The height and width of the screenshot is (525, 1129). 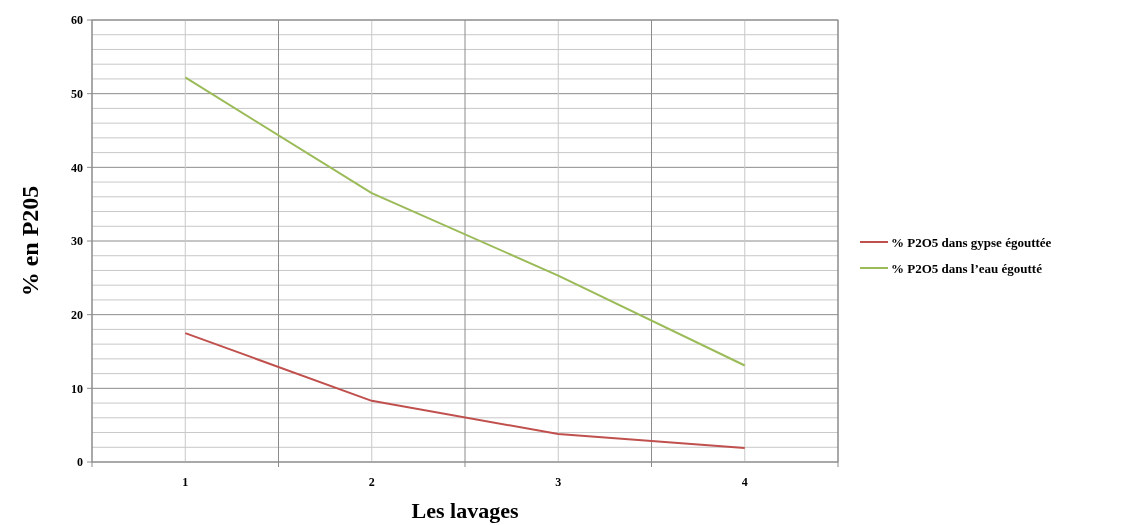 I want to click on y-tick-label: 40, so click(x=77, y=167).